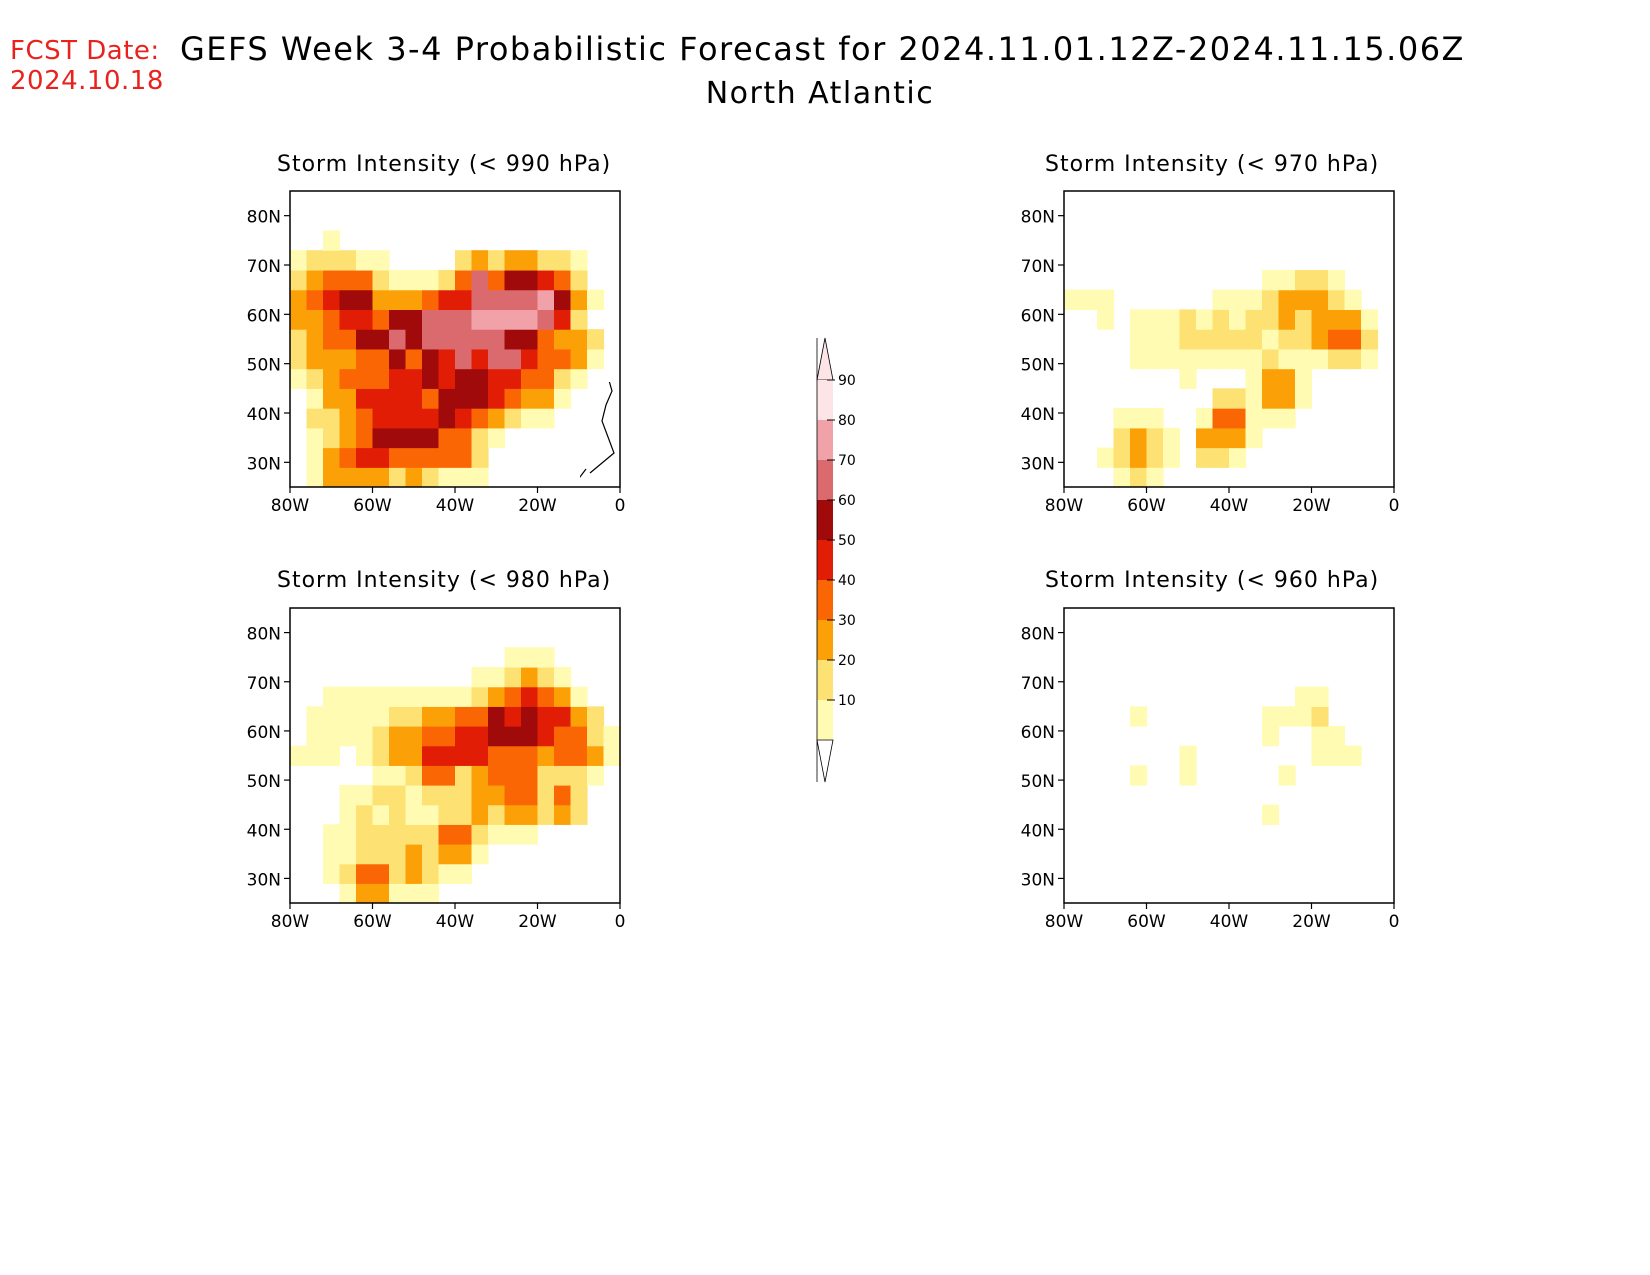 This screenshot has height=1275, width=1650. What do you see at coordinates (847, 501) in the screenshot?
I see `colorbar-label: 60` at bounding box center [847, 501].